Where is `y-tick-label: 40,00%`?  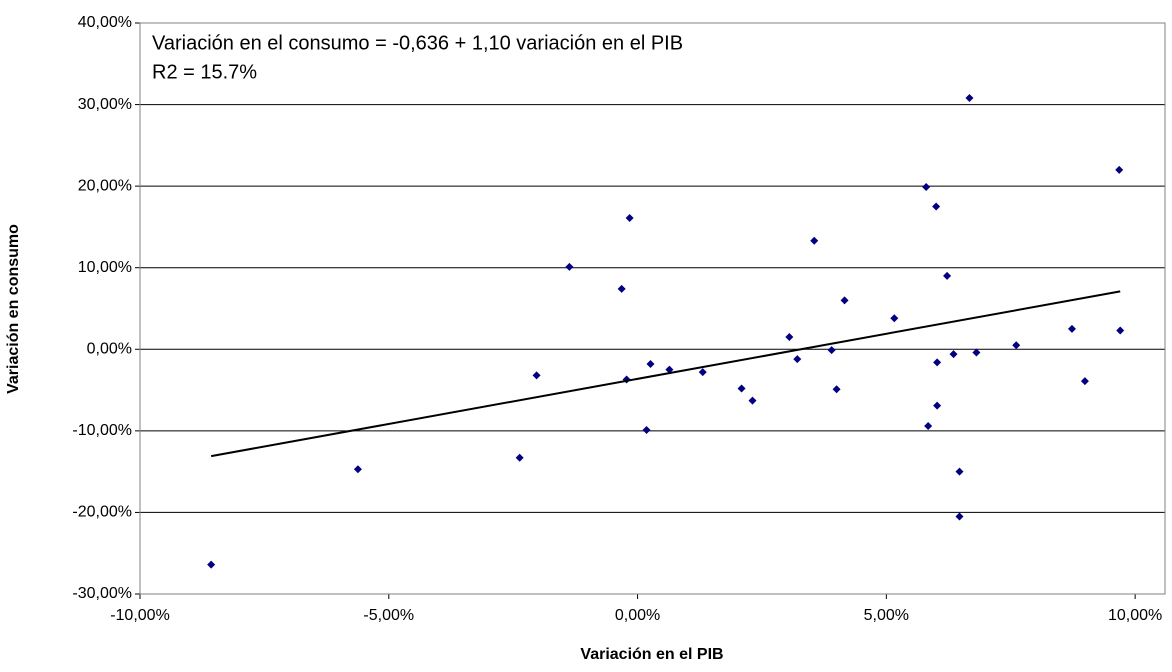 y-tick-label: 40,00% is located at coordinates (105, 22).